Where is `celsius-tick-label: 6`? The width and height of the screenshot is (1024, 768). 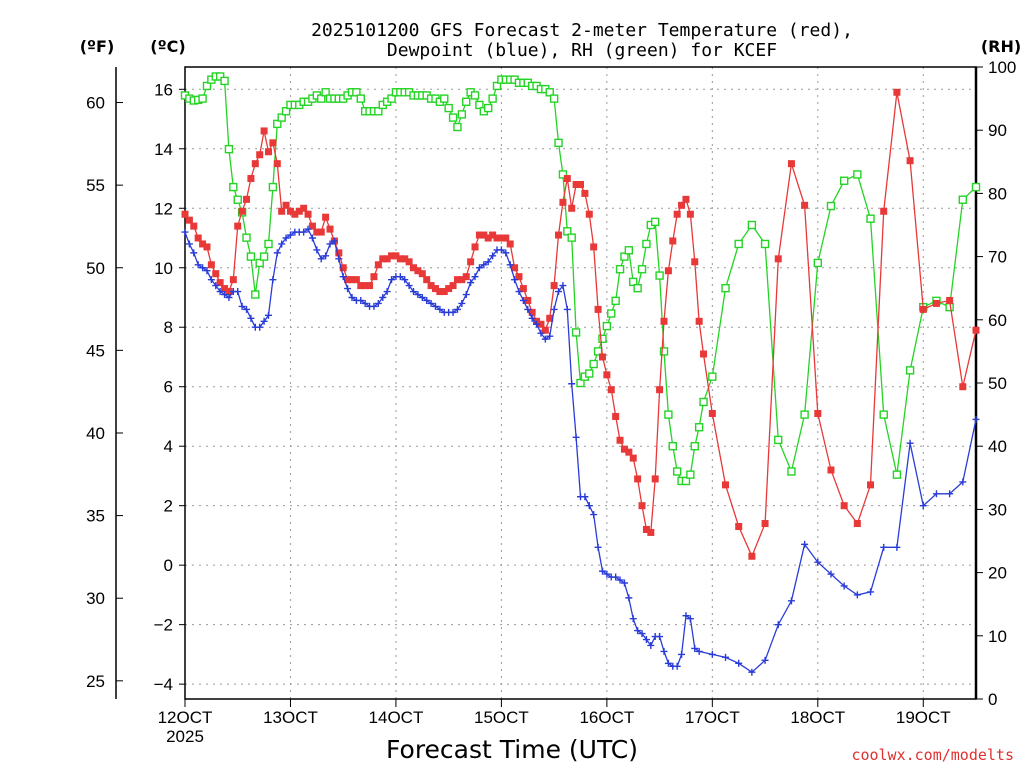 celsius-tick-label: 6 is located at coordinates (168, 387).